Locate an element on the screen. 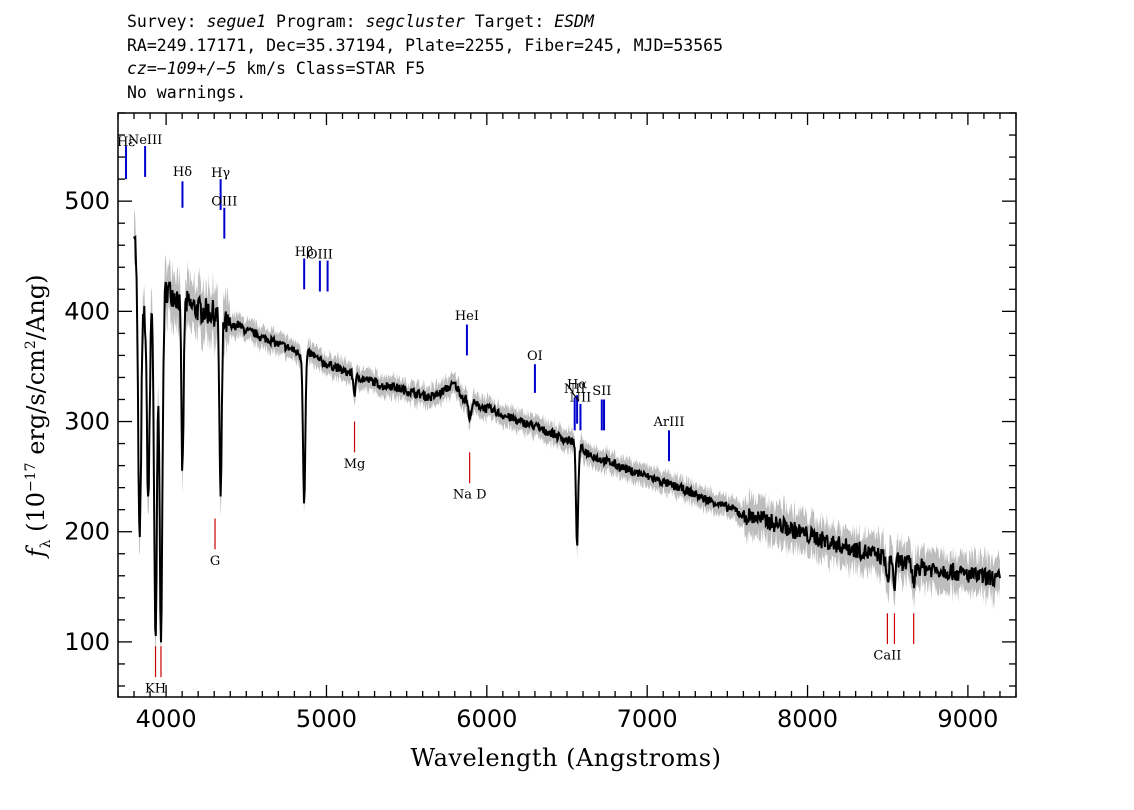  line-marker-label: SII is located at coordinates (601, 391).